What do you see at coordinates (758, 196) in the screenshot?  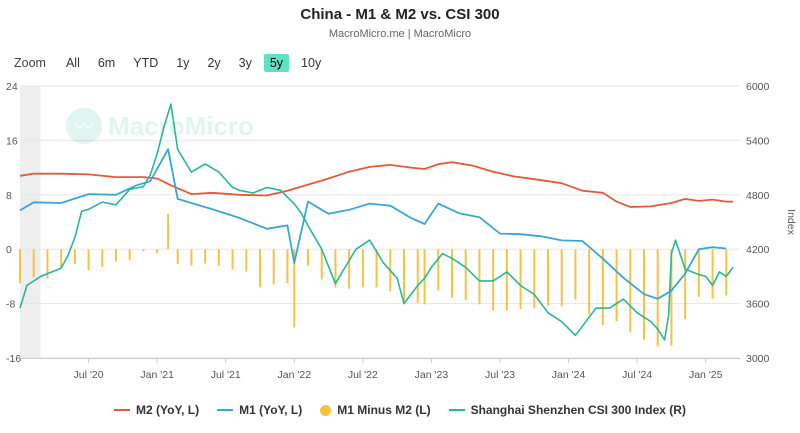 I see `y-right-tick-label: 4800` at bounding box center [758, 196].